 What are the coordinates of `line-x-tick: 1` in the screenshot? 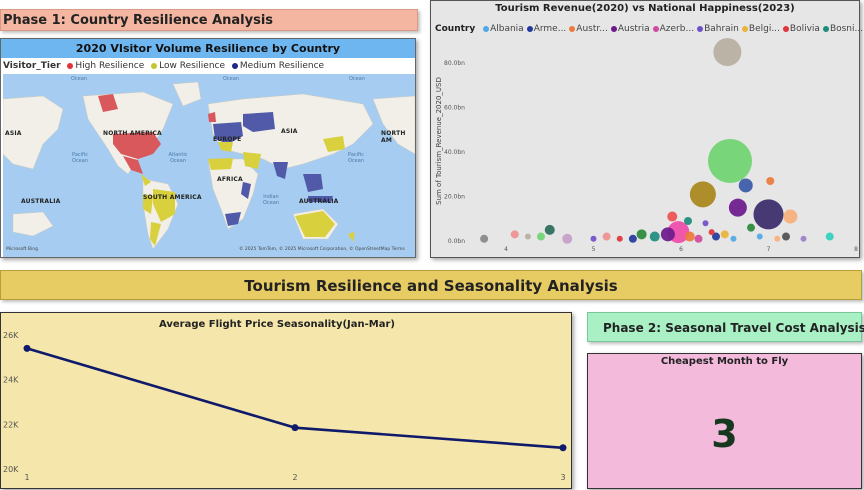 It's located at (26, 477).